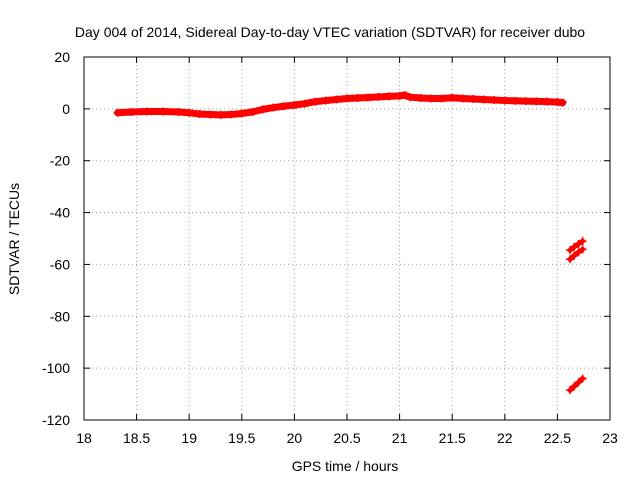 The width and height of the screenshot is (640, 480). I want to click on y-axis-label: SDTVAR / TECUs, so click(14, 239).